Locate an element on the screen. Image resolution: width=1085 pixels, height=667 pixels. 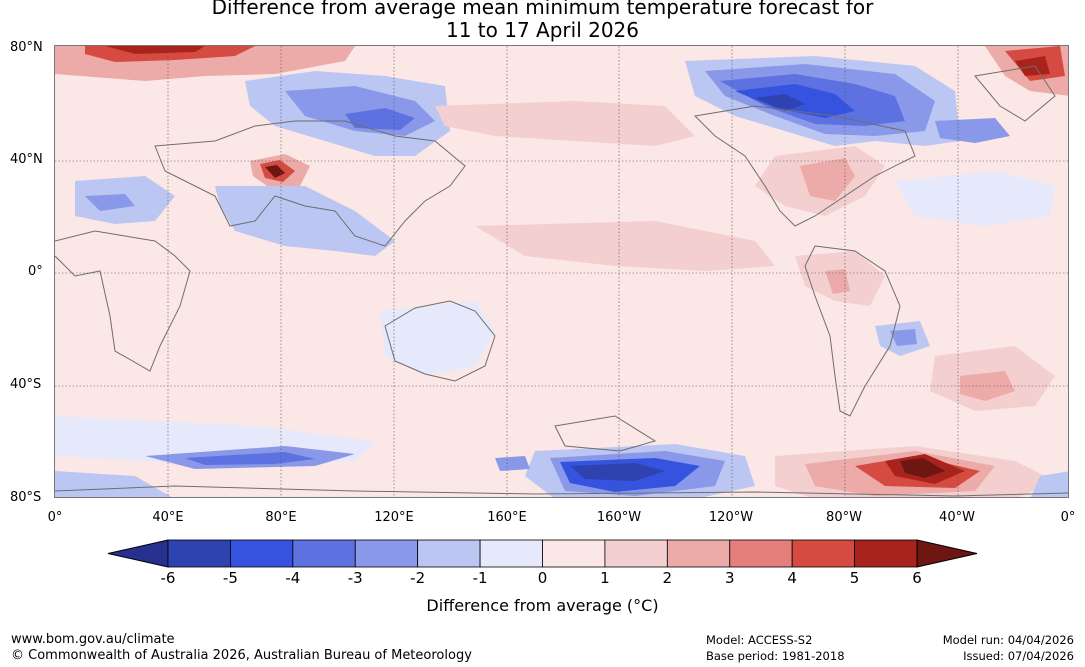
colorbar-segments is located at coordinates (542, 553).